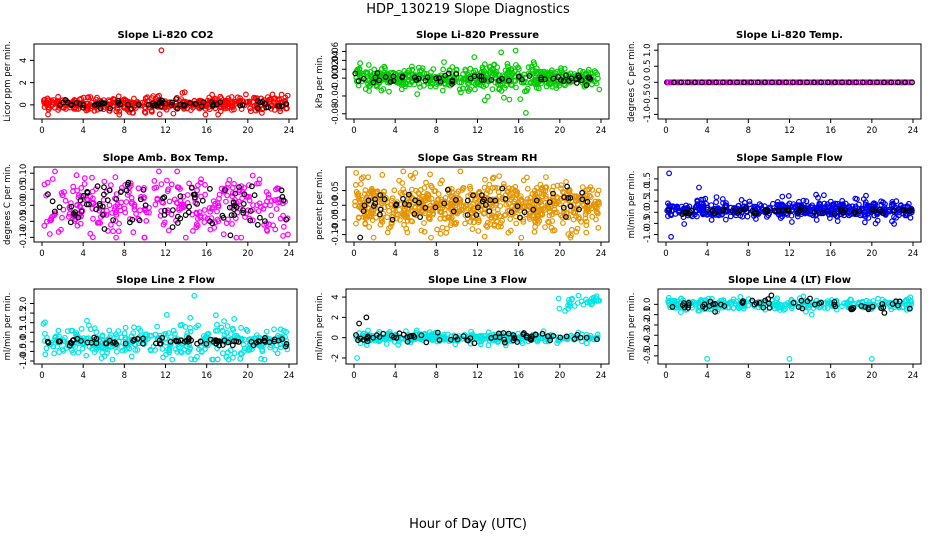 The image size is (936, 540). I want to click on x-tick-label: 20, so click(559, 254).